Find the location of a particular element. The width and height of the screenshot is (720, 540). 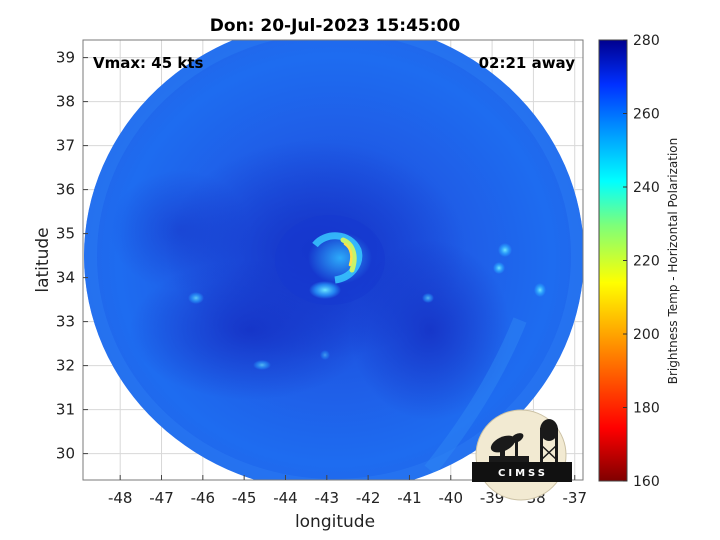

y-tick-label: 37 is located at coordinates (65, 146).